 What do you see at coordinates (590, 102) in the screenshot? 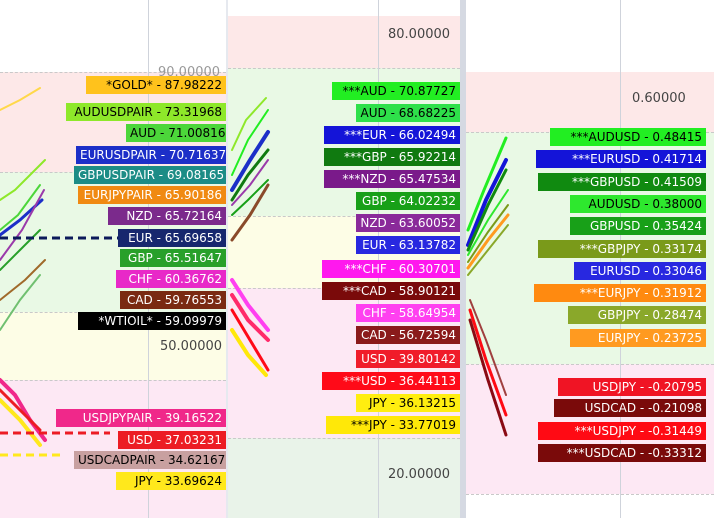
I see `zone-bullish-strong` at bounding box center [590, 102].